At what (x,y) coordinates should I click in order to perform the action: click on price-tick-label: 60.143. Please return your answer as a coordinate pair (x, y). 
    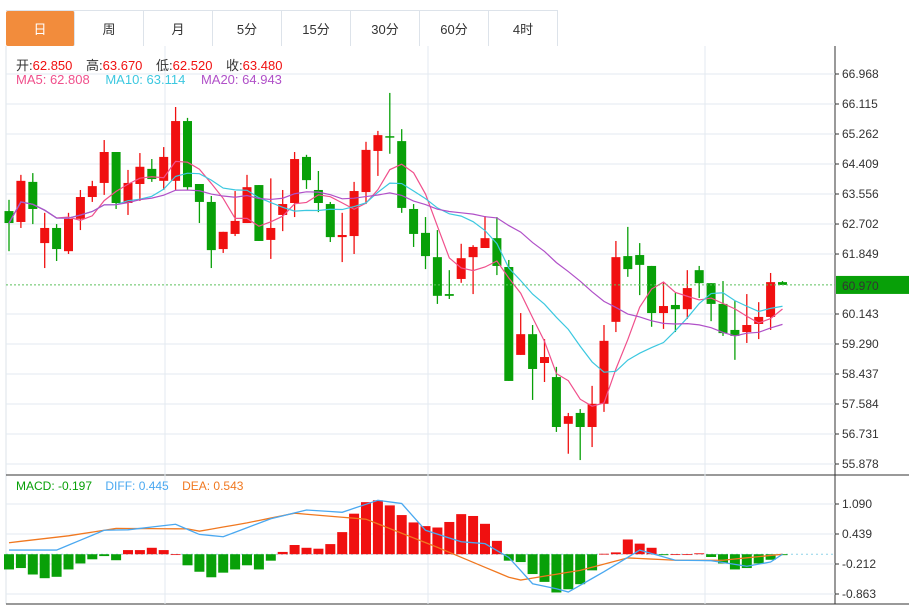
    Looking at the image, I should click on (860, 314).